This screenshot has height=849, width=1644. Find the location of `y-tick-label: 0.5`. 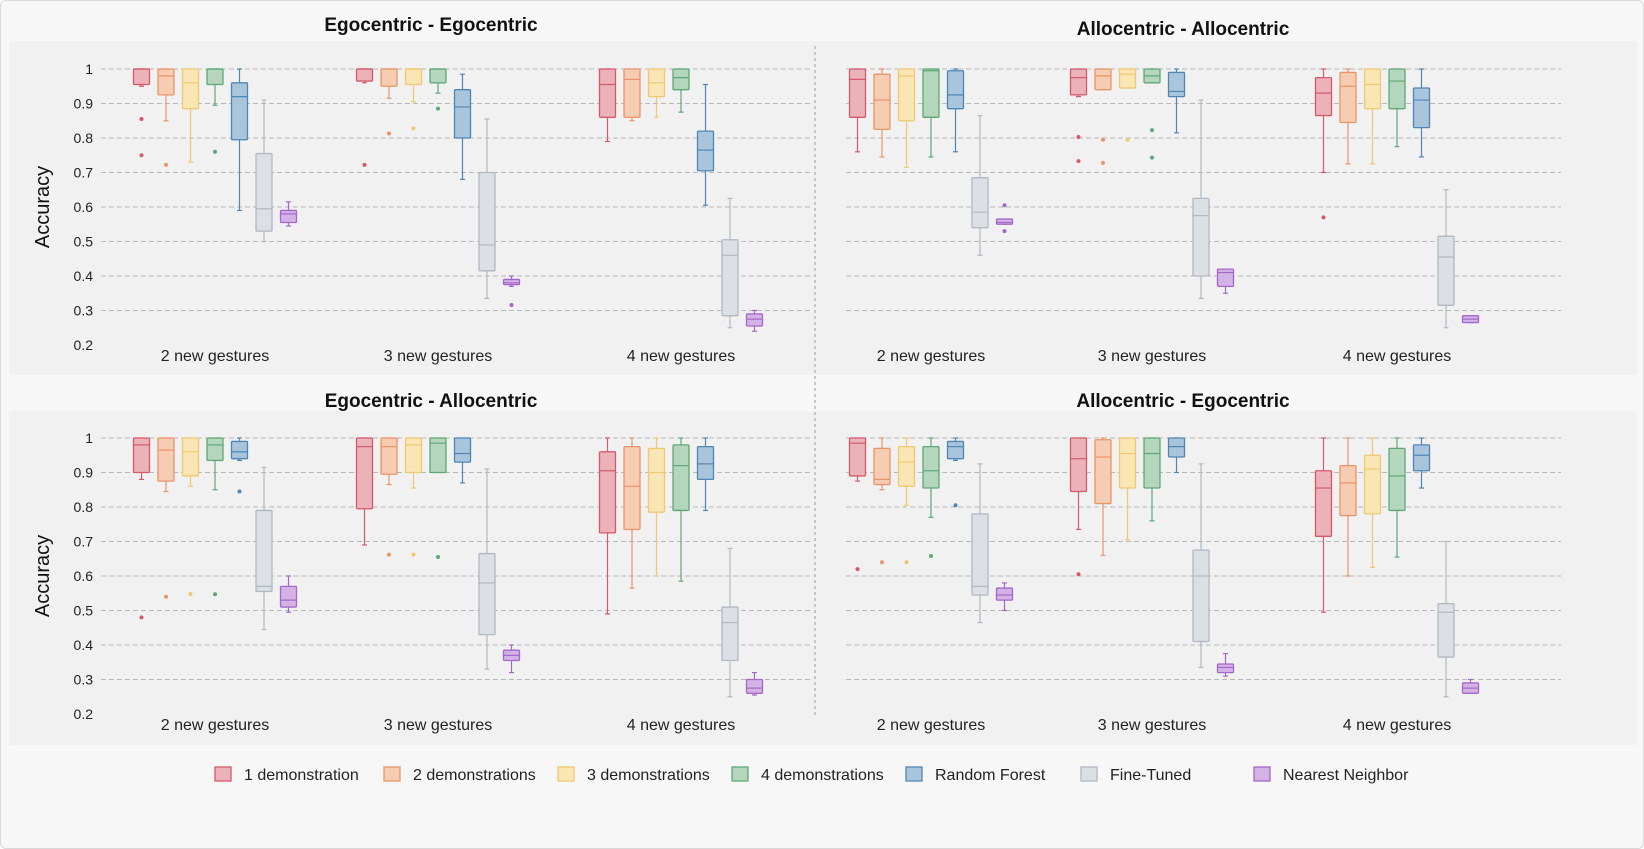

y-tick-label: 0.5 is located at coordinates (84, 611).